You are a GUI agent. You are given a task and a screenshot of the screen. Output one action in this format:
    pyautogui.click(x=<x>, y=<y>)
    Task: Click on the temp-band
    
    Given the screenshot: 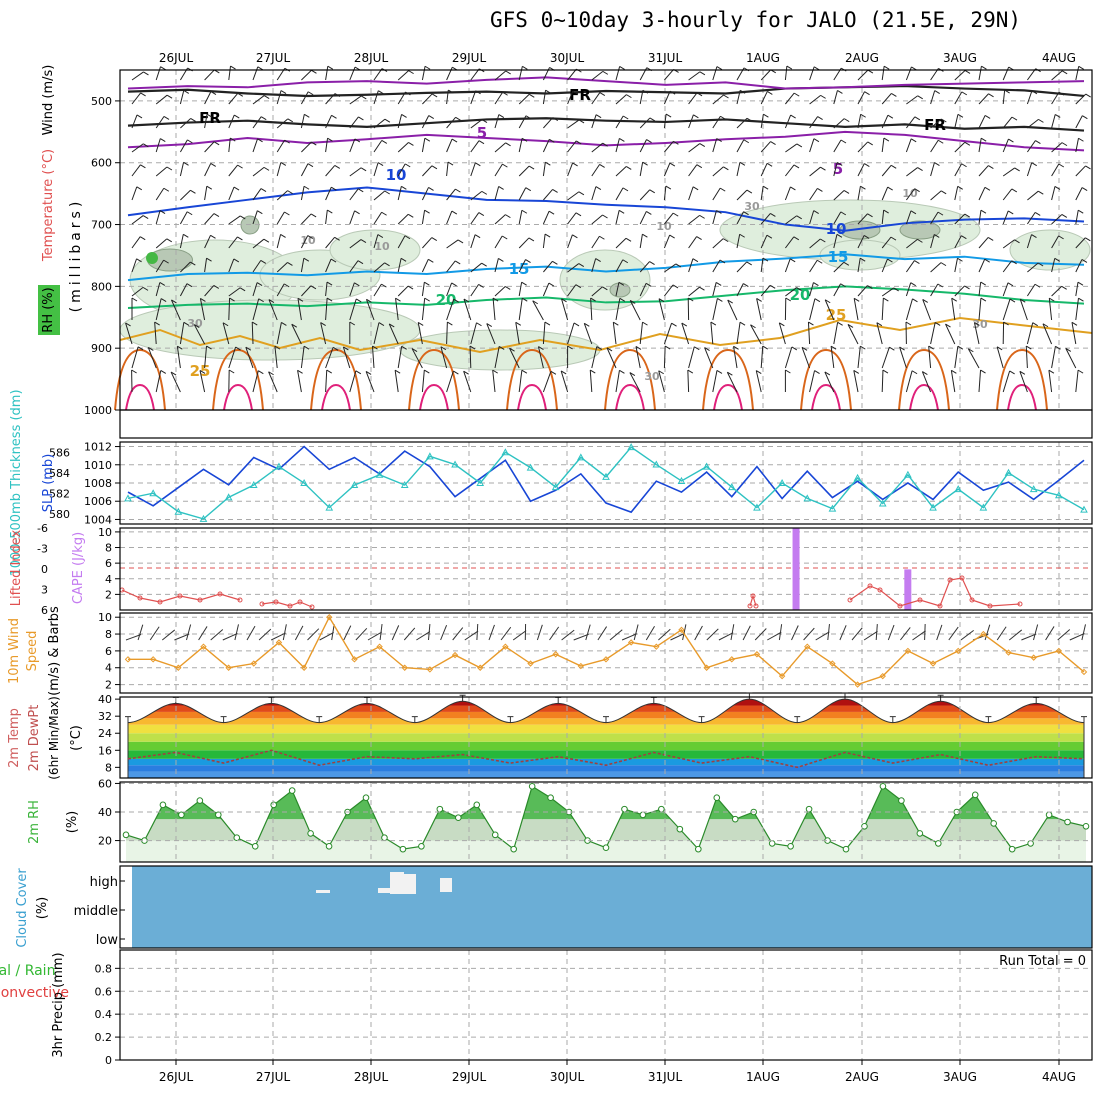 What is the action you would take?
    pyautogui.click(x=606, y=737)
    